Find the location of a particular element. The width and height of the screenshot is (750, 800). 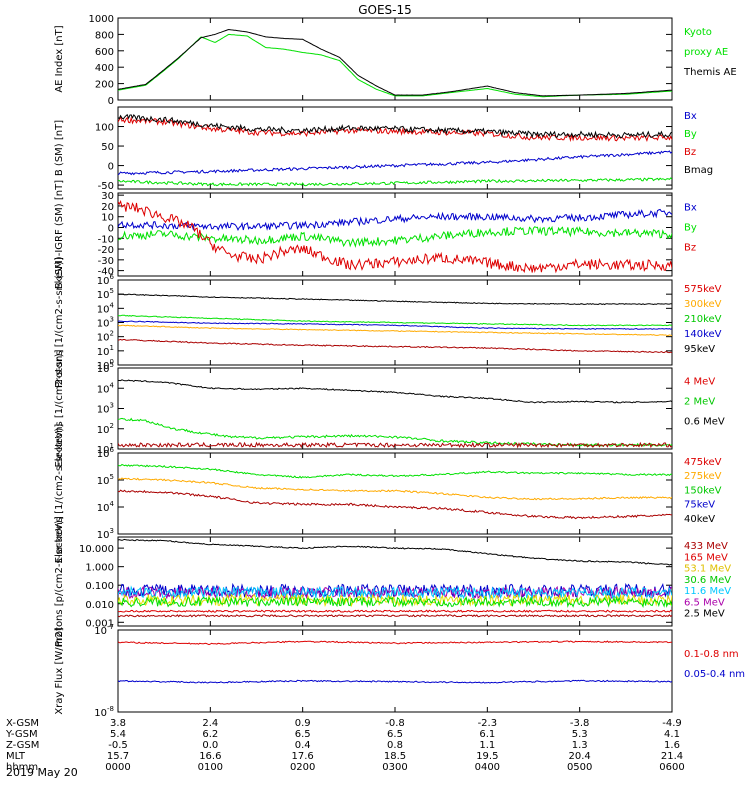

y-tick-label: -40 is located at coordinates (106, 272).